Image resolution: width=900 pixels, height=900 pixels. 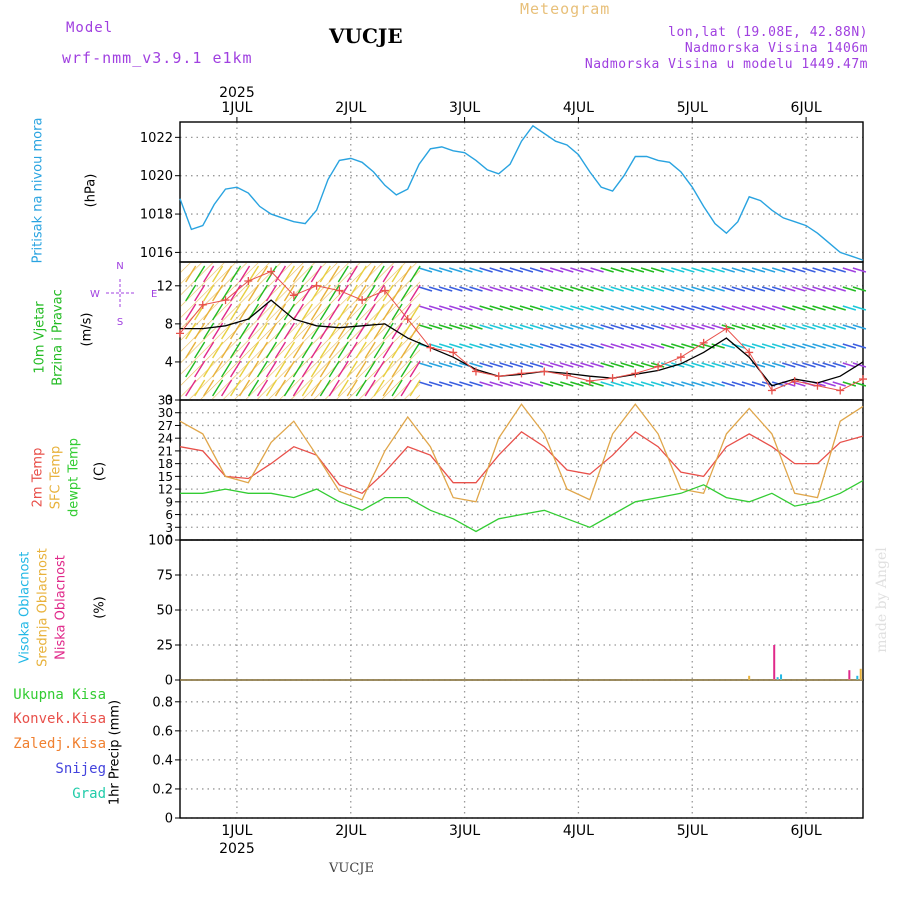 What do you see at coordinates (806, 108) in the screenshot?
I see `x-tick-label-top: 6JUL` at bounding box center [806, 108].